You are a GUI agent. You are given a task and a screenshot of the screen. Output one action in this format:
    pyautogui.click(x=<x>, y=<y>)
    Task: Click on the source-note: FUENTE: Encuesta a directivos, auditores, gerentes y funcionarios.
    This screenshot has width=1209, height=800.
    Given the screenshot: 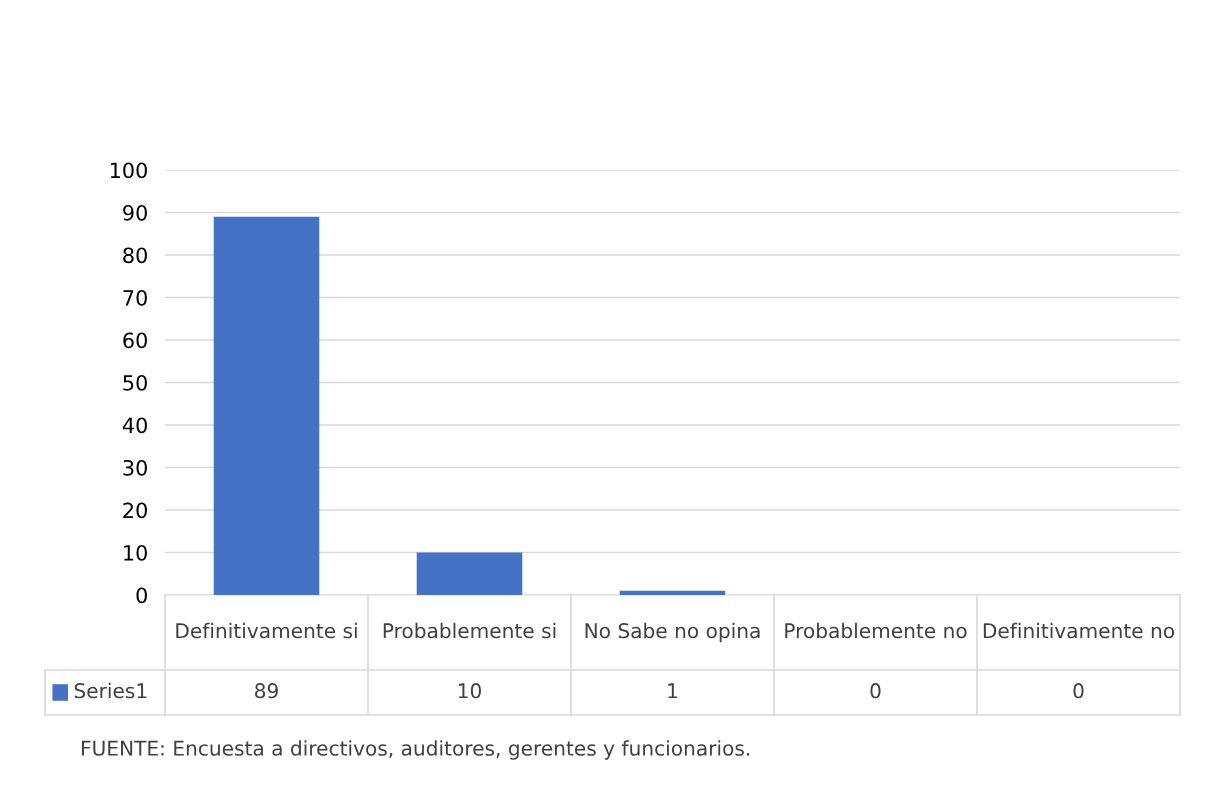 What is the action you would take?
    pyautogui.click(x=415, y=750)
    